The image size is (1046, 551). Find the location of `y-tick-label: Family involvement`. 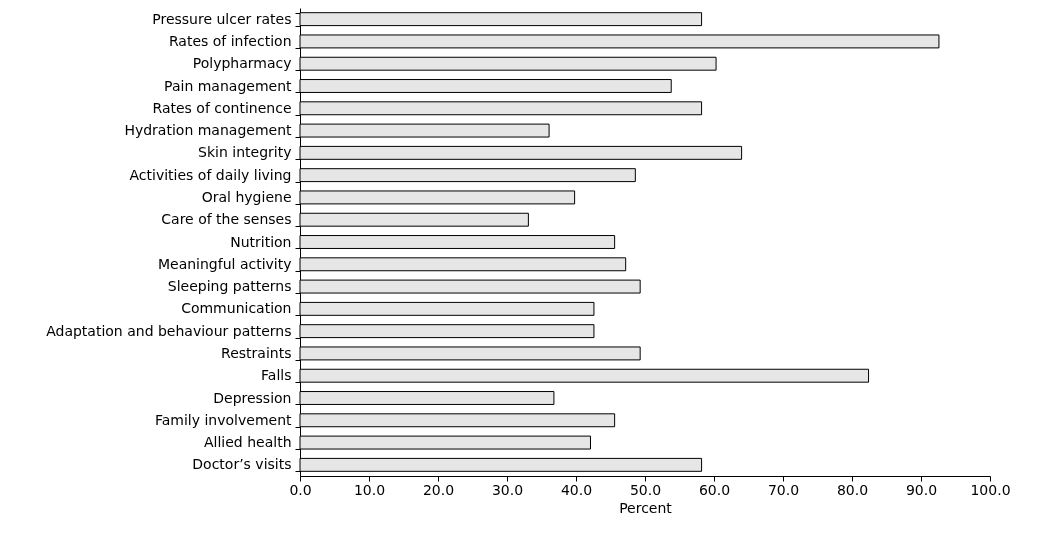

y-tick-label: Family involvement is located at coordinates (223, 419).